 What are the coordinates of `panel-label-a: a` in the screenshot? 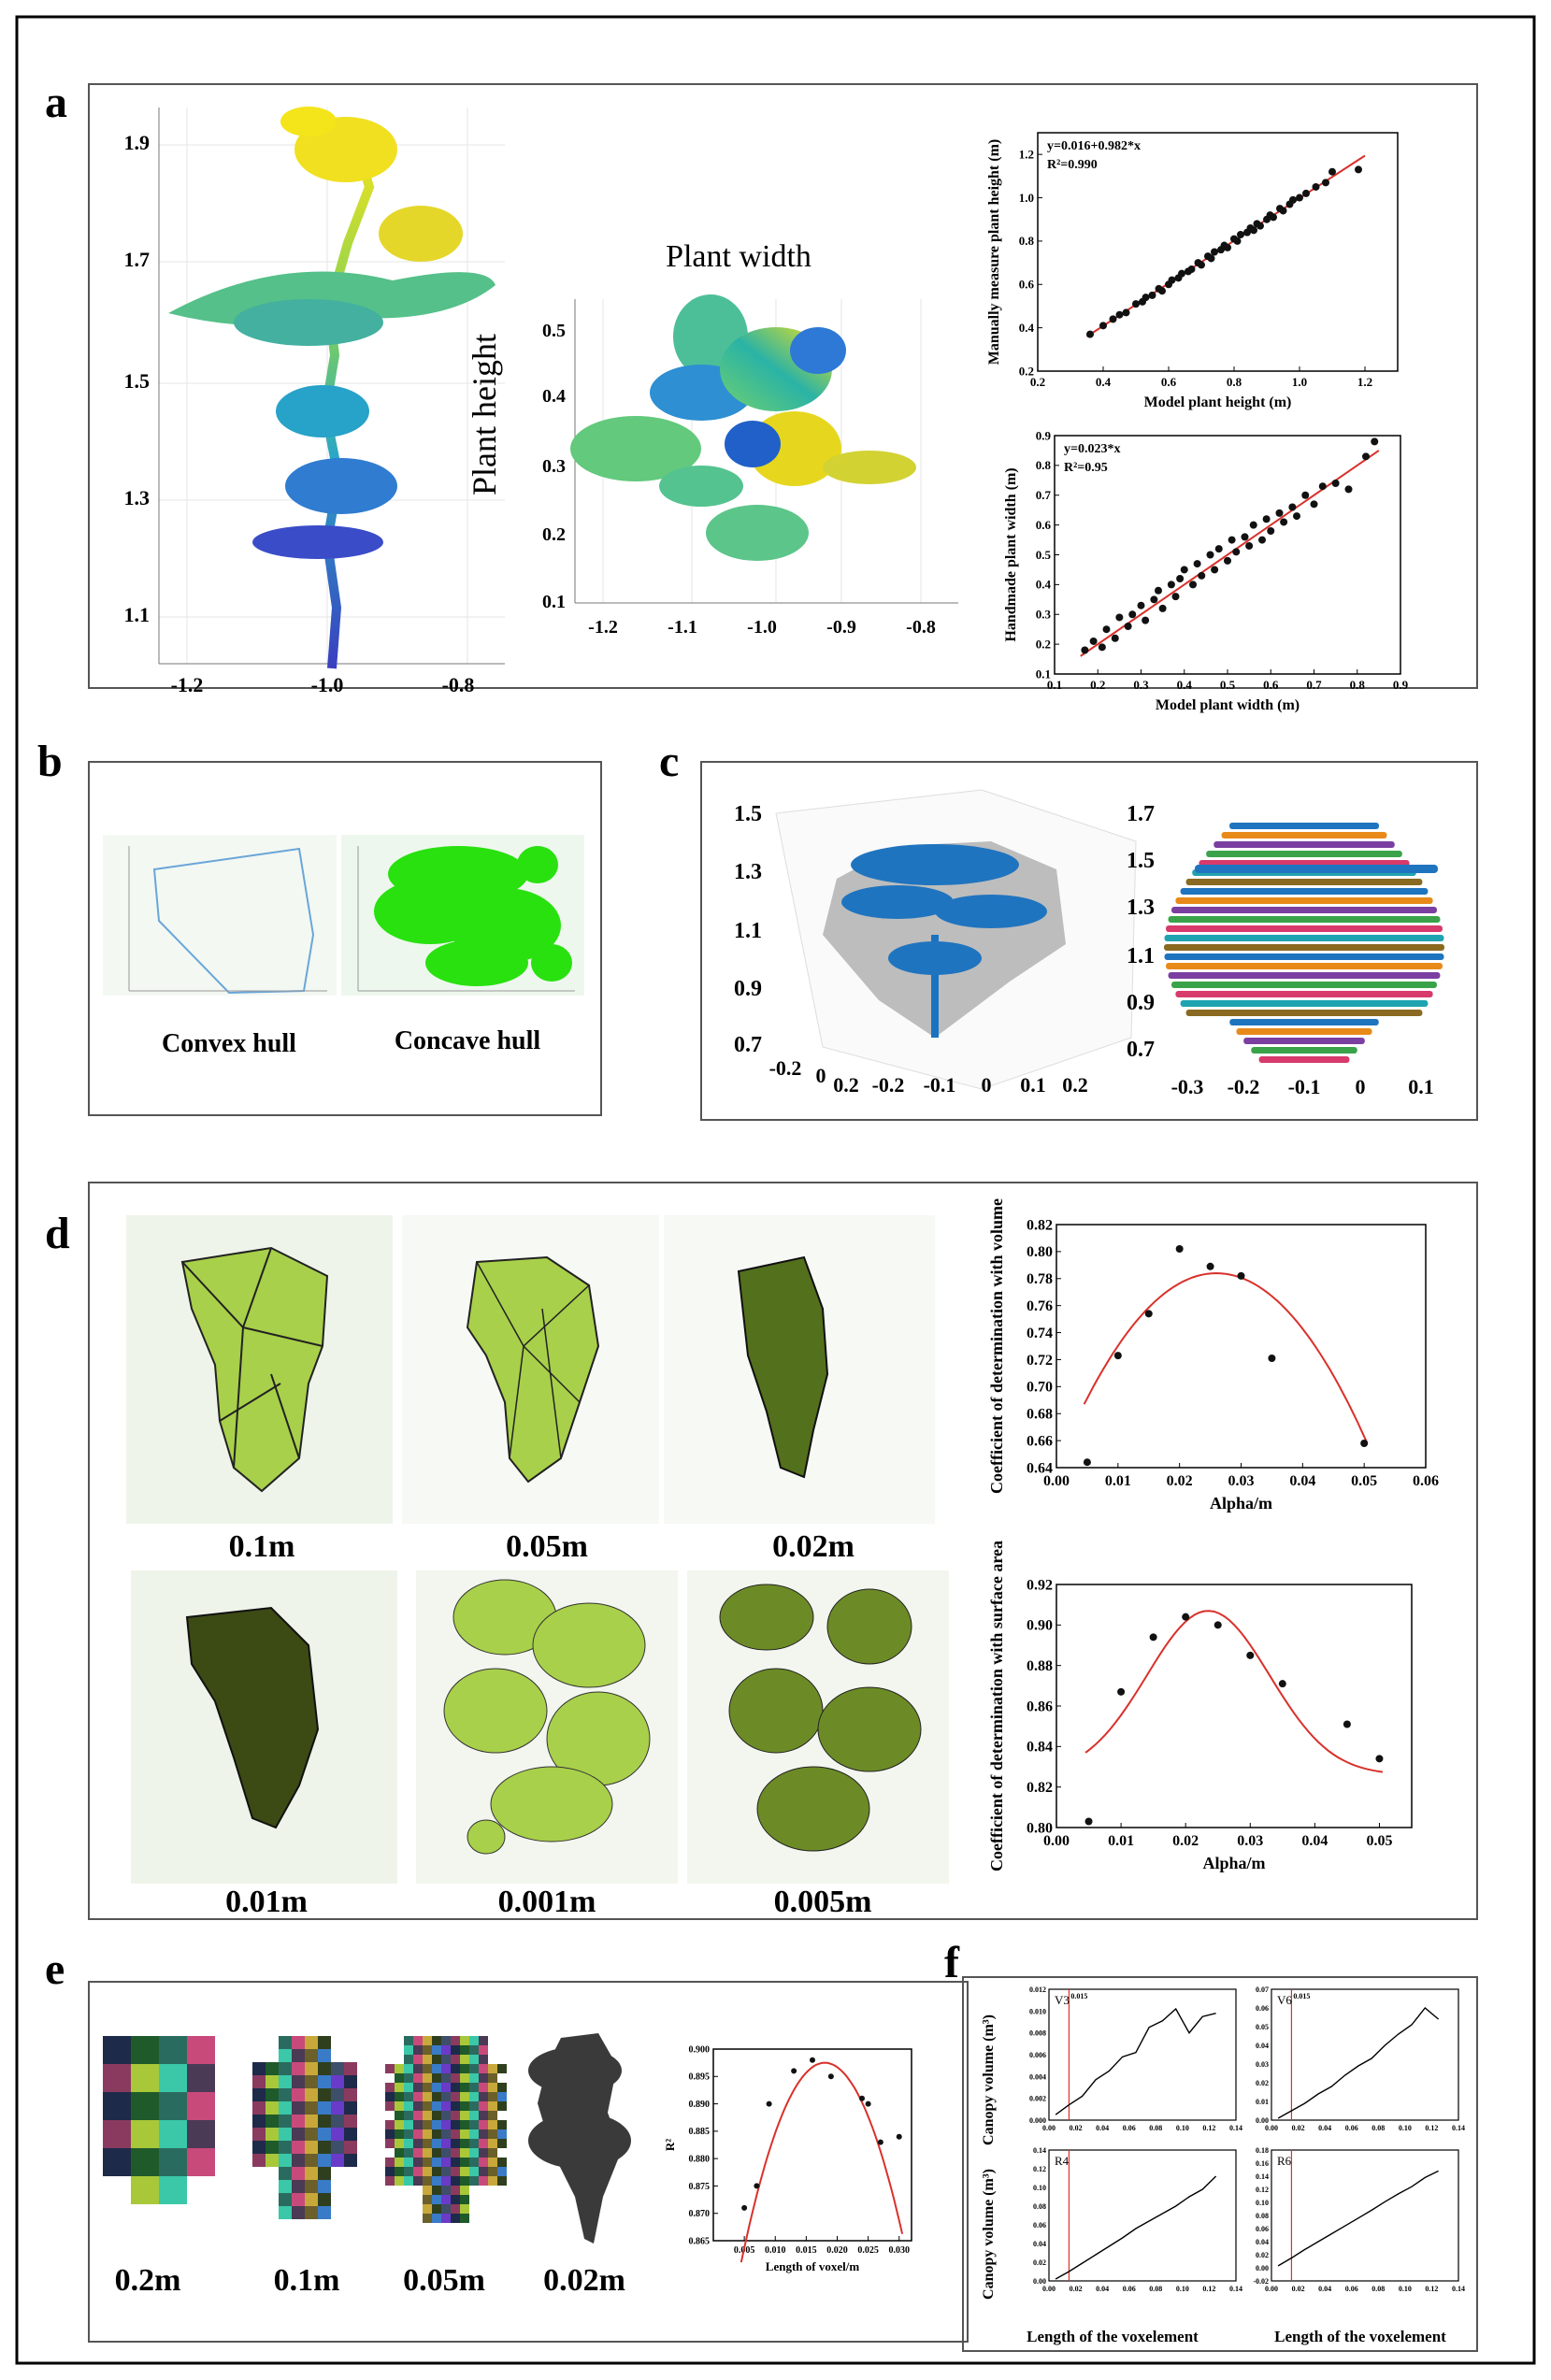 It's located at (56, 102).